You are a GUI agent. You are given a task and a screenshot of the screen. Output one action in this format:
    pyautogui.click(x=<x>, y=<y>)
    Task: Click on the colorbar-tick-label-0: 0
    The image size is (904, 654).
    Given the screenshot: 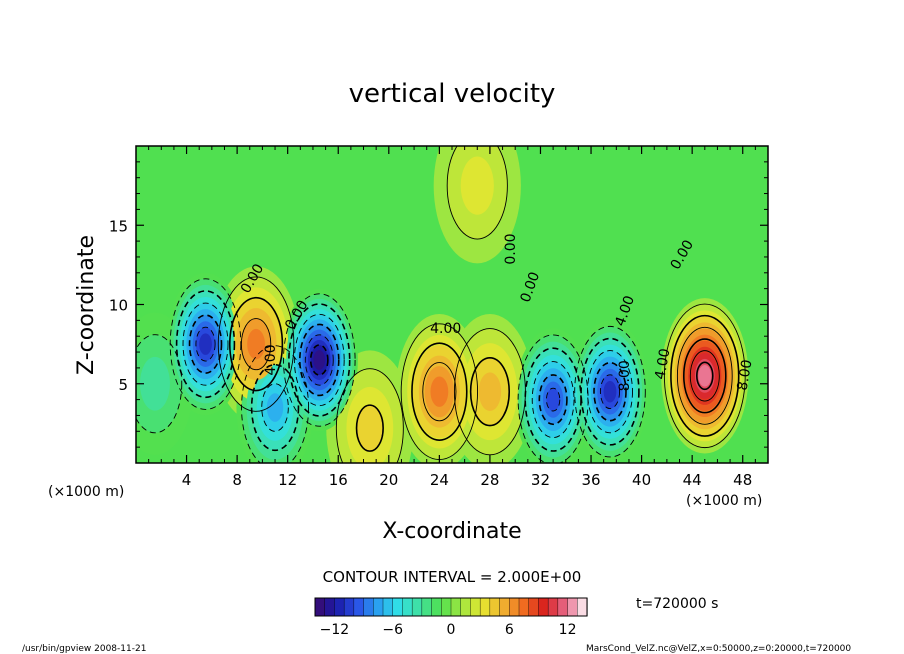 What is the action you would take?
    pyautogui.click(x=451, y=630)
    